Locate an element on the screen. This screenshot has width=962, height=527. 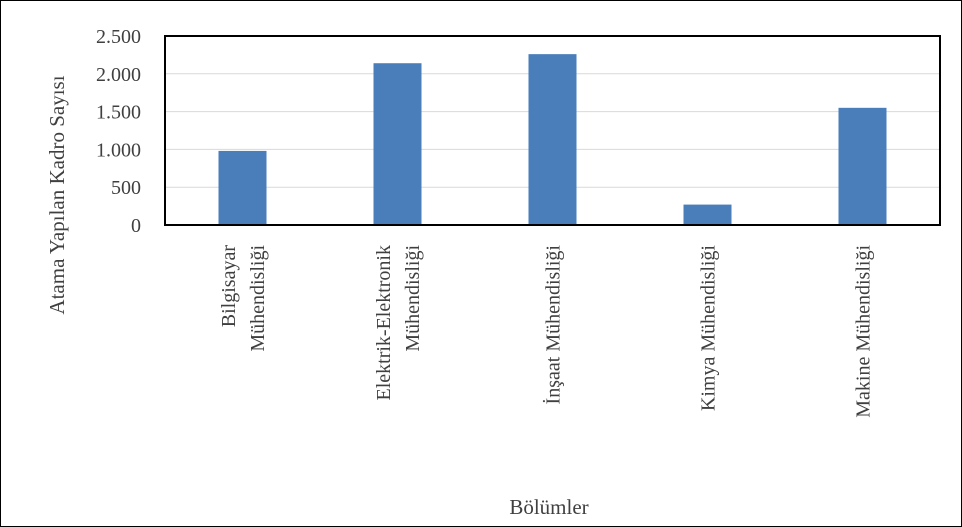
y-tick-label: 0 is located at coordinates (136, 226).